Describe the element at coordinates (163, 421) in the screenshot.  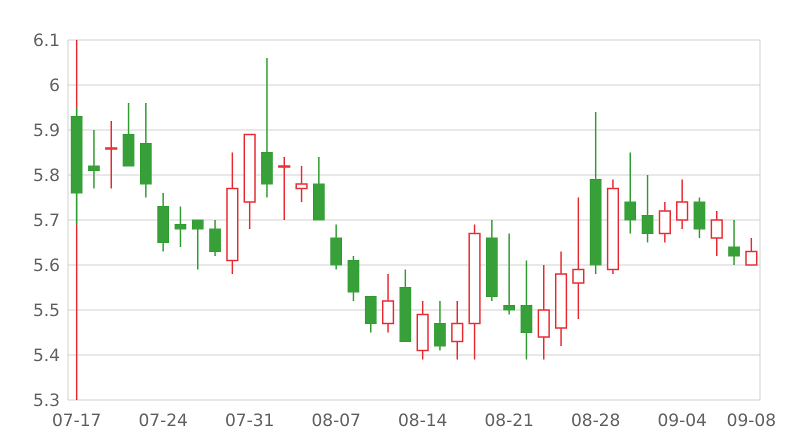
I see `x-tick-label: 07-24` at that location.